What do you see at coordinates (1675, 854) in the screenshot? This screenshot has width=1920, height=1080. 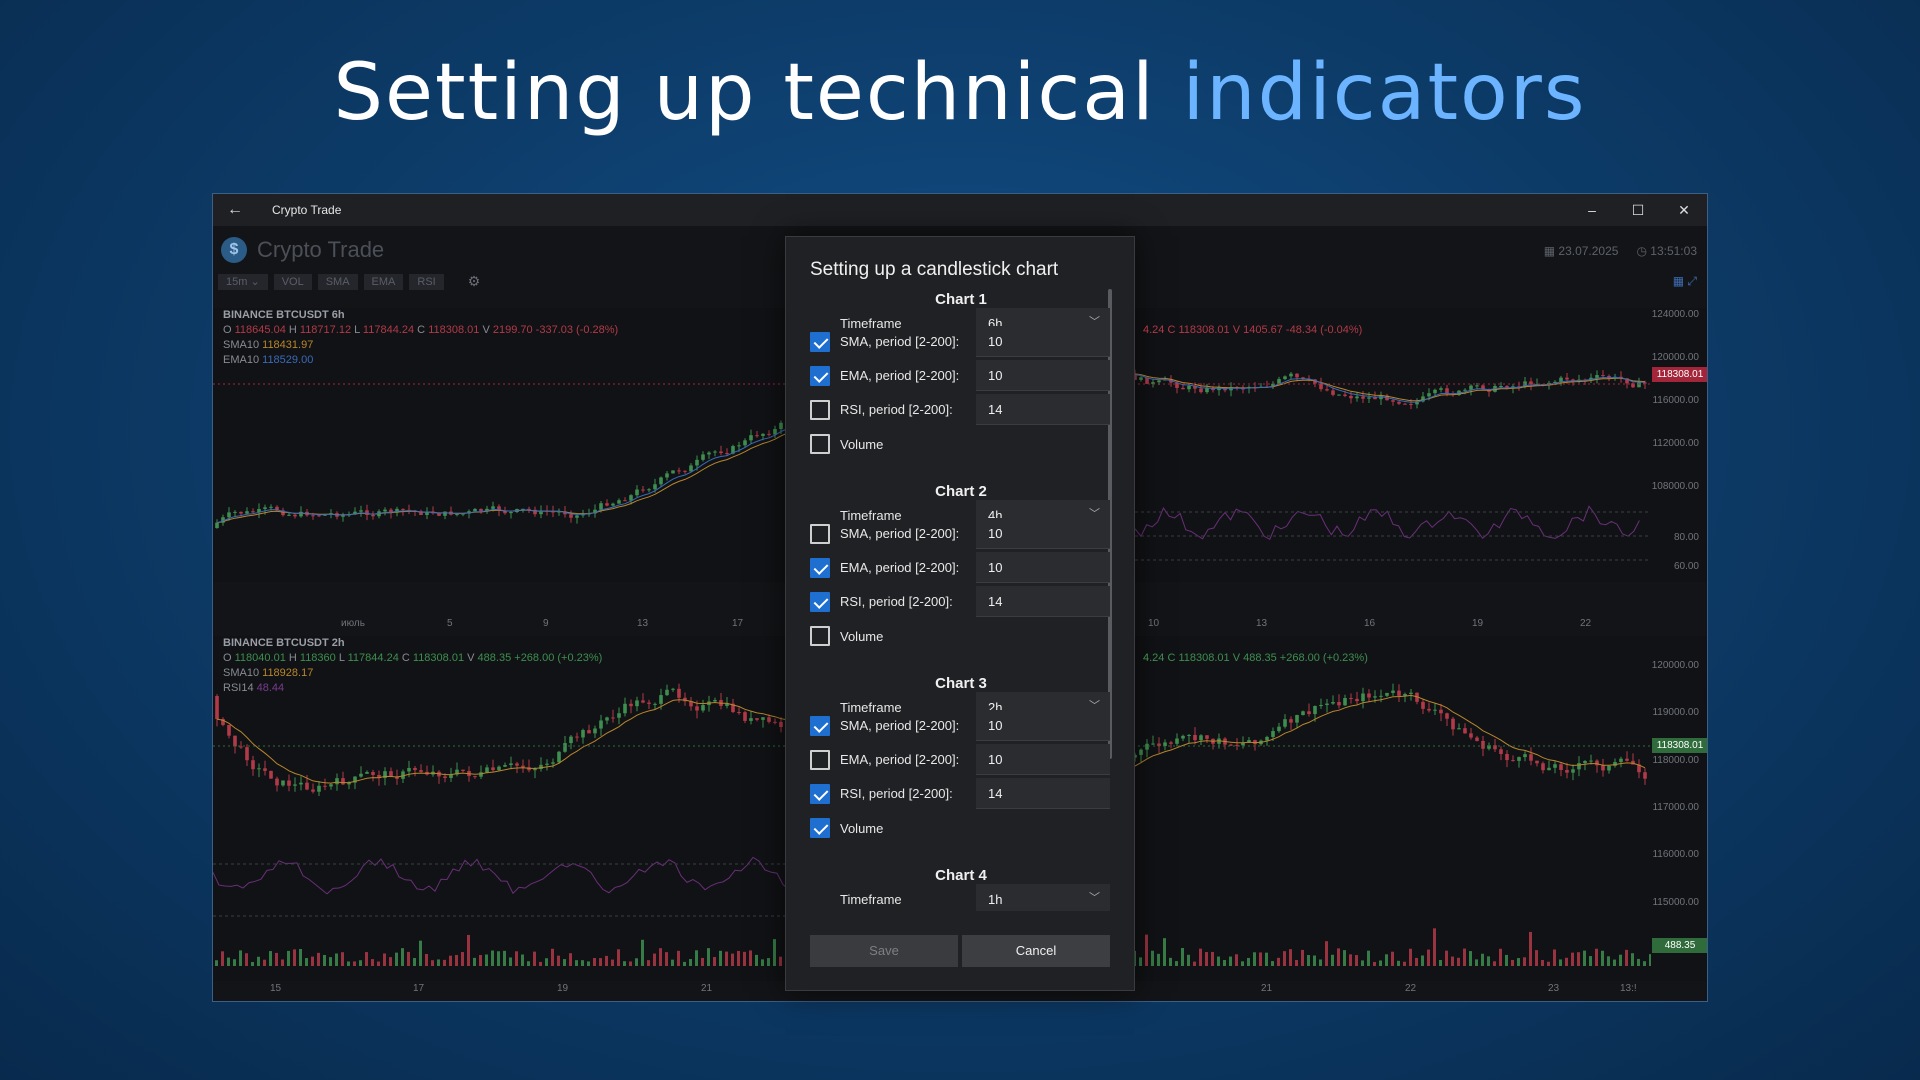 I see `price-tick: 116000.00` at bounding box center [1675, 854].